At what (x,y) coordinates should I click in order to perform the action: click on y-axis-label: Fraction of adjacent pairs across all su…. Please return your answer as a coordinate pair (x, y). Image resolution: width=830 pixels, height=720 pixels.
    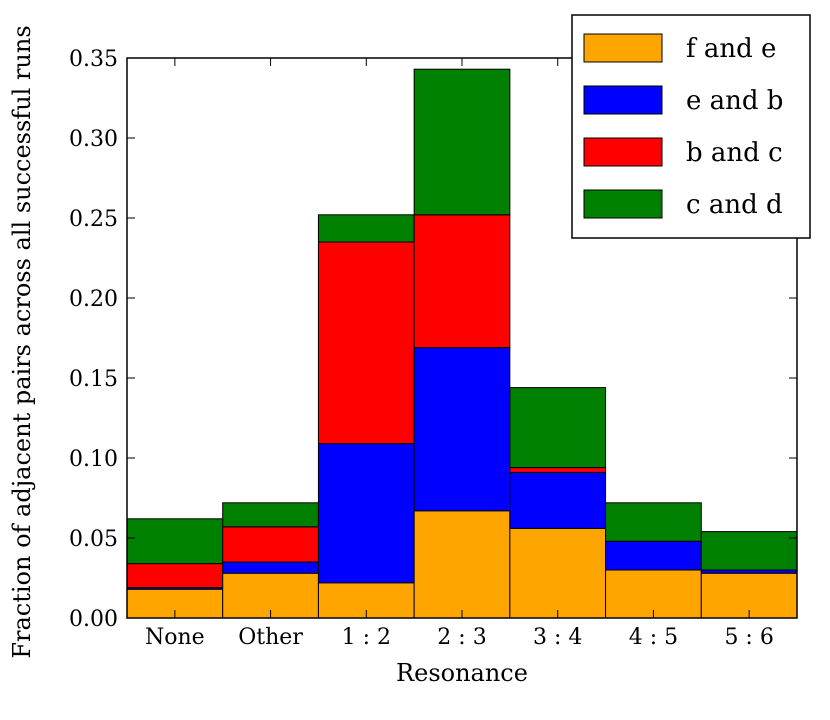
    Looking at the image, I should click on (22, 341).